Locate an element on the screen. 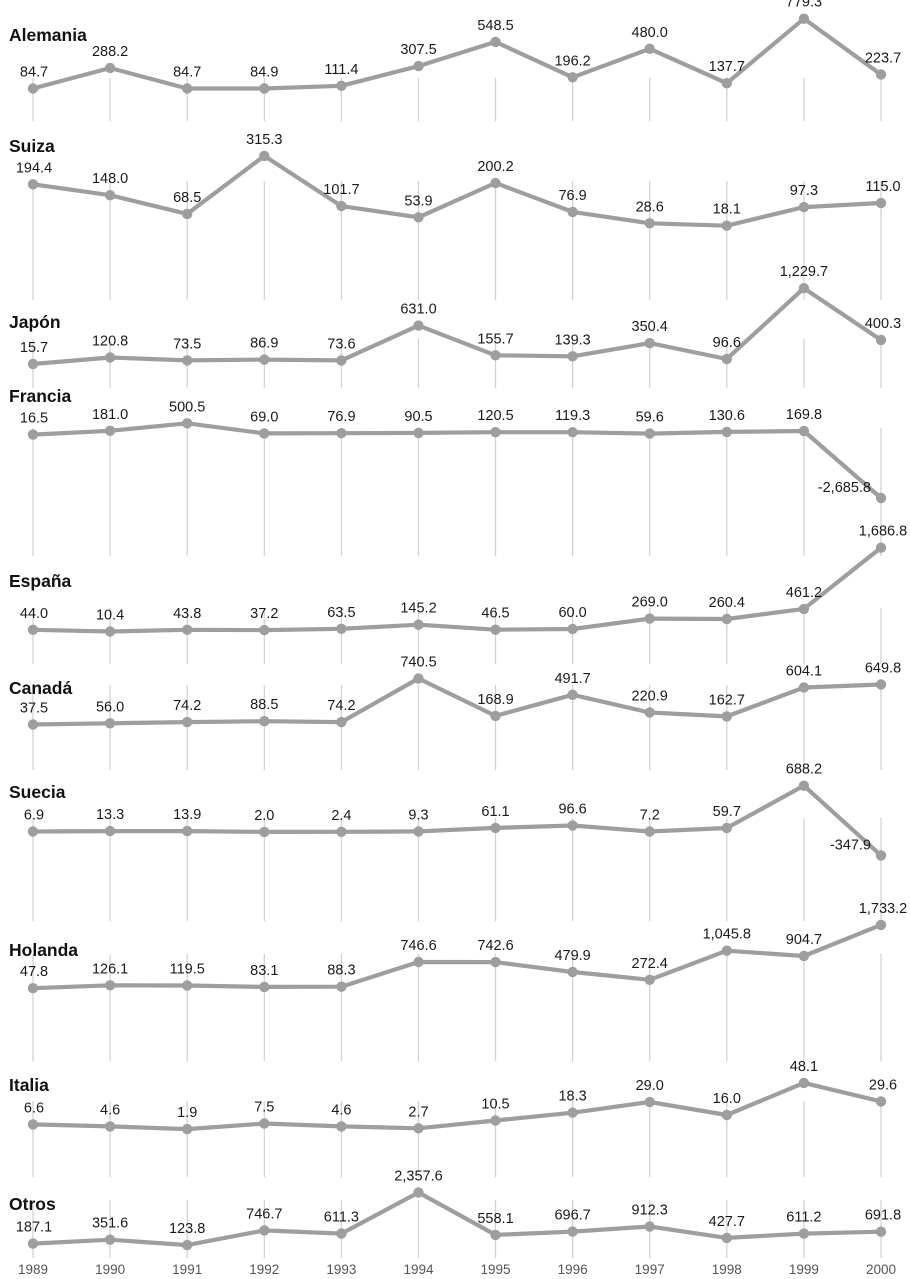 This screenshot has width=910, height=1279. x-tick-label: 1996 is located at coordinates (573, 1269).